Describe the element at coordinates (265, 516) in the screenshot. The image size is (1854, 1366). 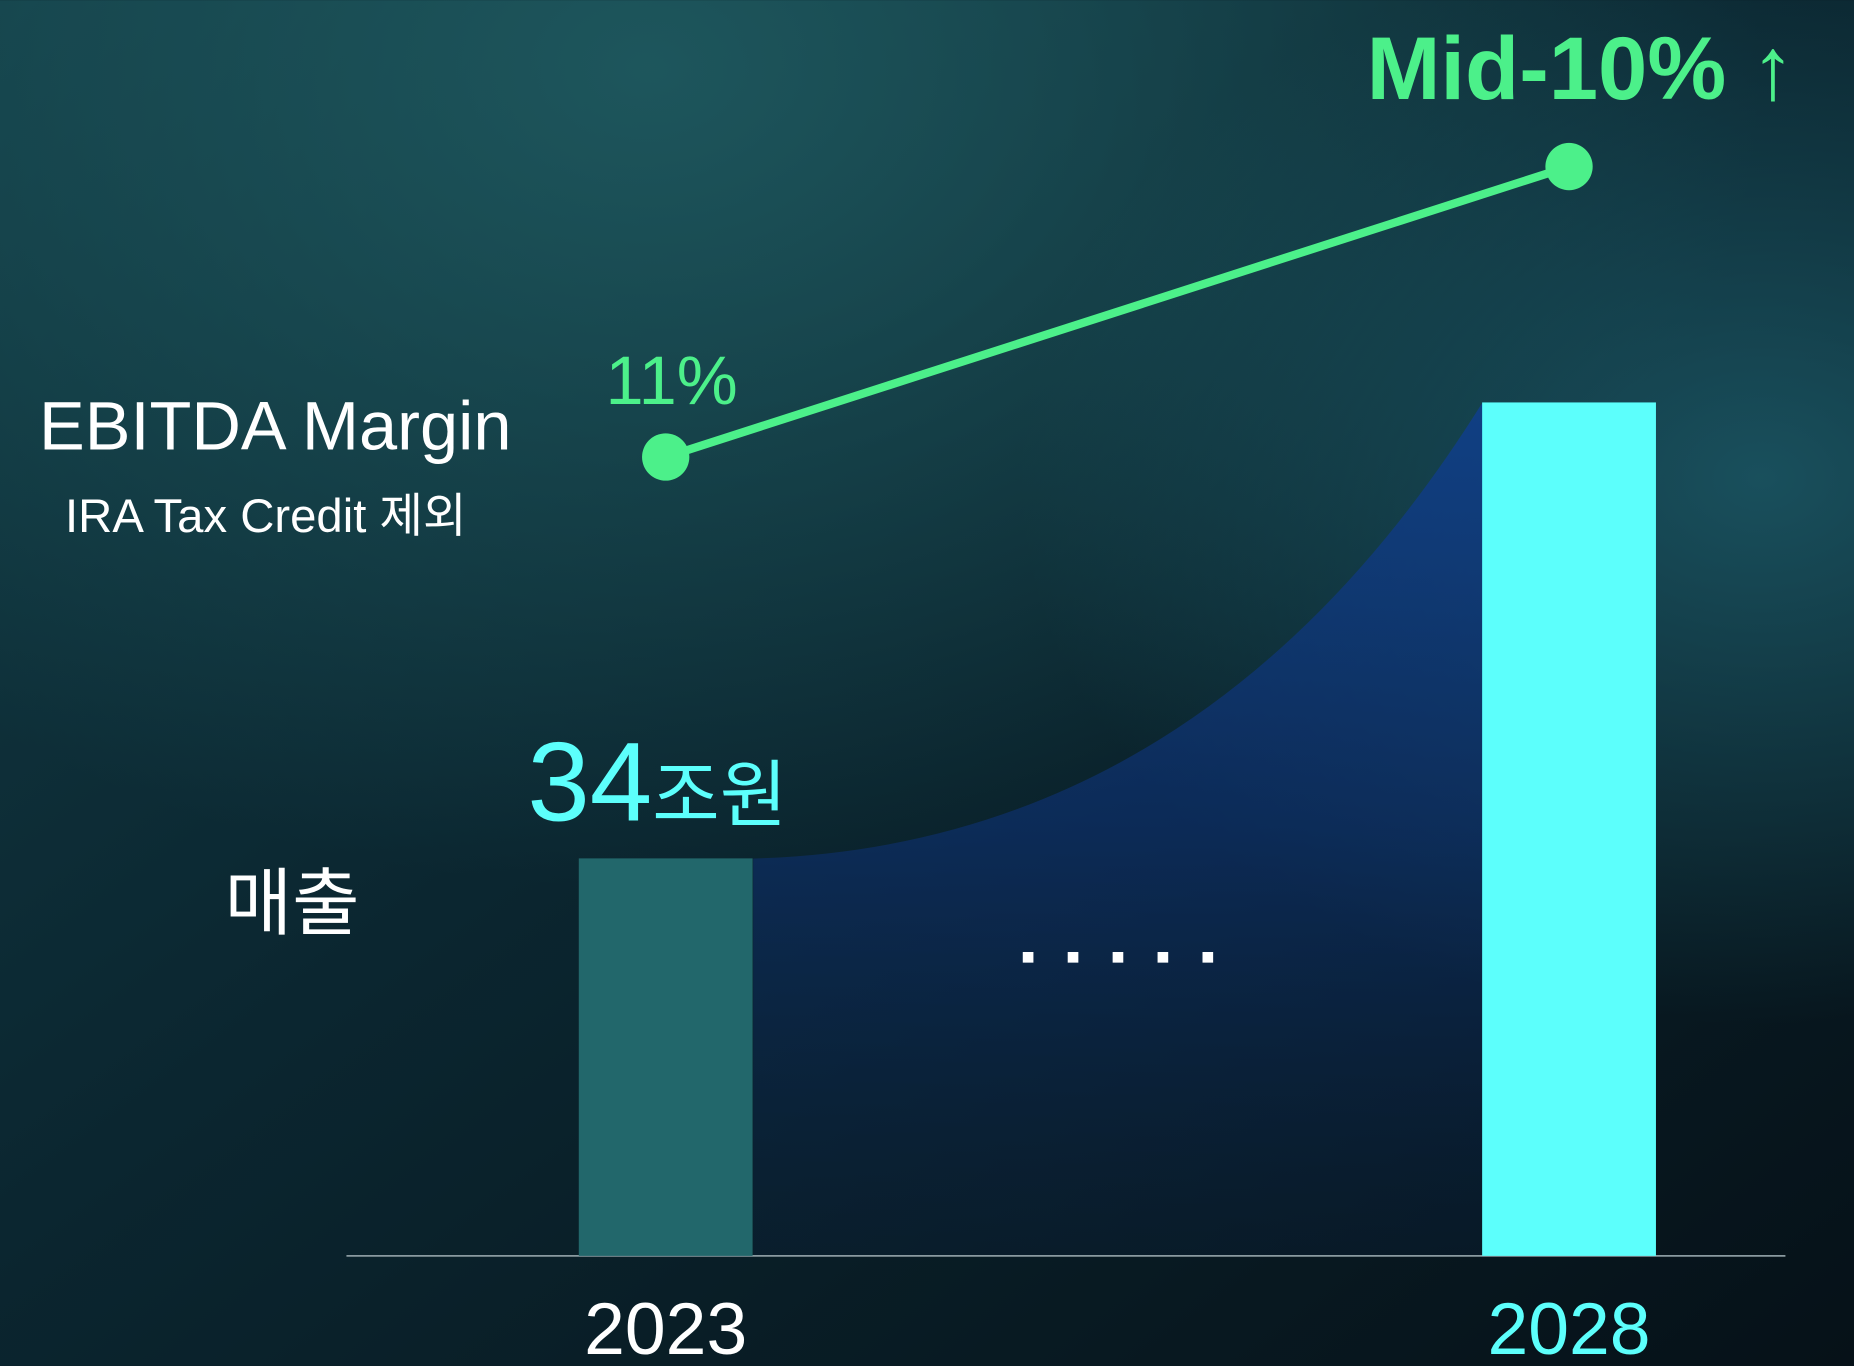
I see `line-series-subtitle: IRA Tax Credit 제외` at that location.